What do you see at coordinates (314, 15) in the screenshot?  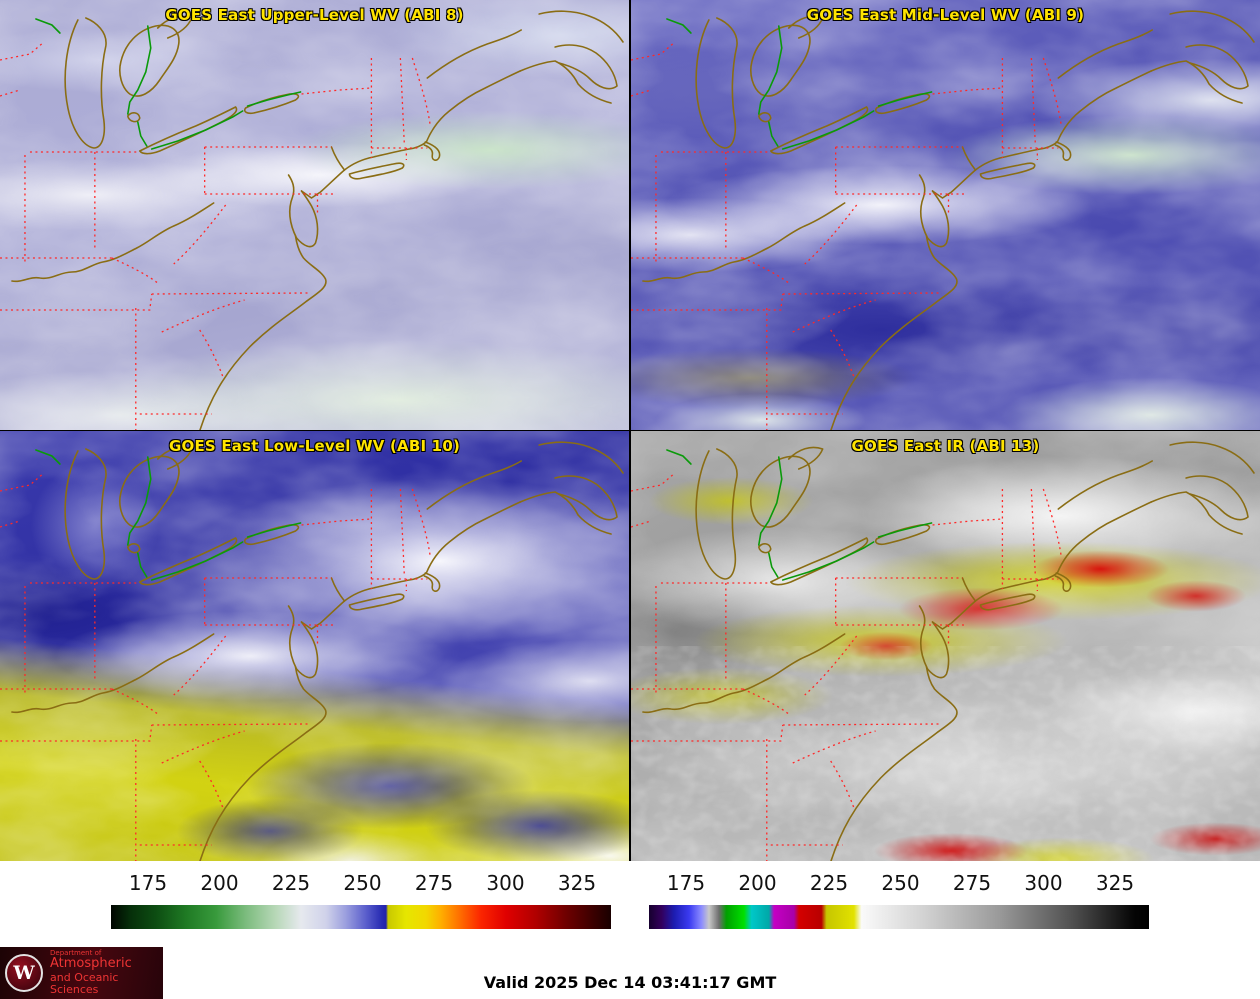 I see `panel-title: GOES East Upper-Level WV (ABI 8)` at bounding box center [314, 15].